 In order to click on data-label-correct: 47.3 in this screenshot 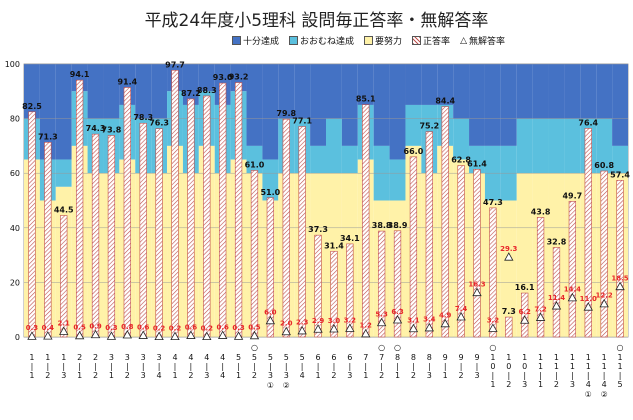, I will do `click(493, 202)`.